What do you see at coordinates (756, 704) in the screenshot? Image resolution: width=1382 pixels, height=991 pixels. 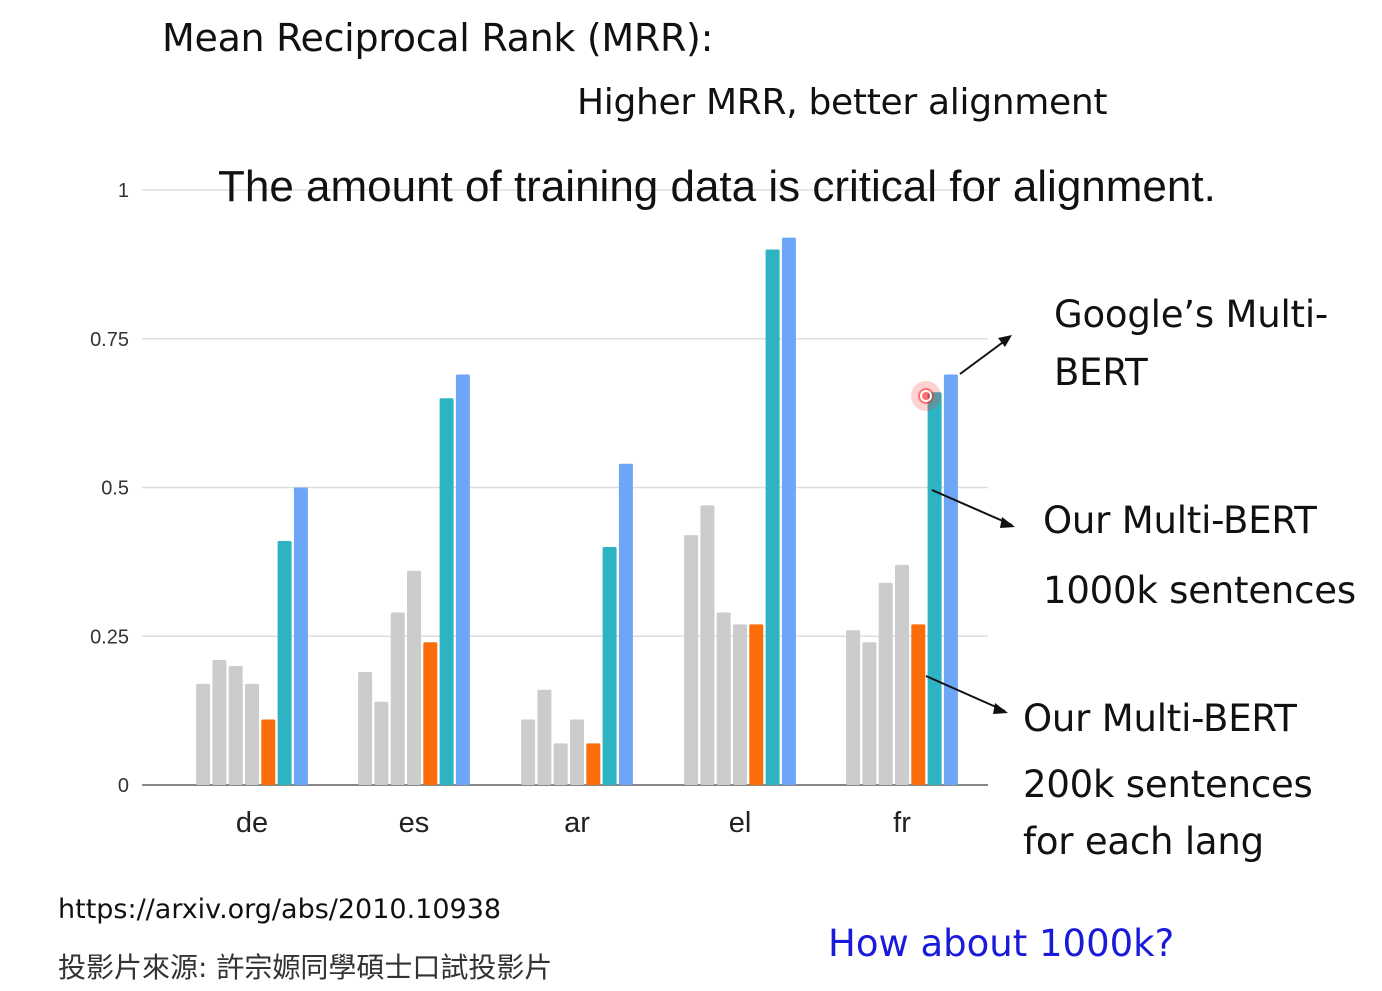 I see `bar-ours_200k-el` at bounding box center [756, 704].